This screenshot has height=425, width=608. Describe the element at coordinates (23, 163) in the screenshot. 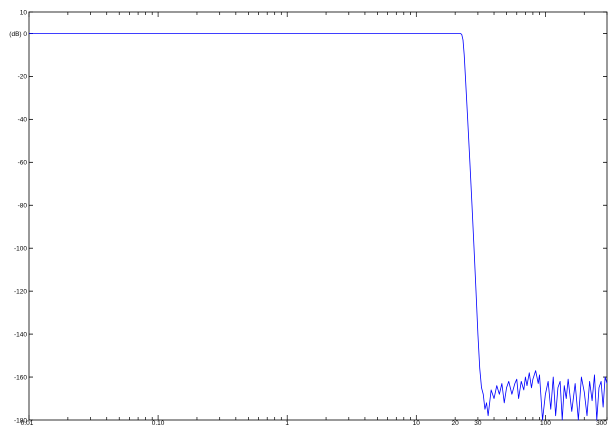

I see `y-tick-label: -60` at that location.